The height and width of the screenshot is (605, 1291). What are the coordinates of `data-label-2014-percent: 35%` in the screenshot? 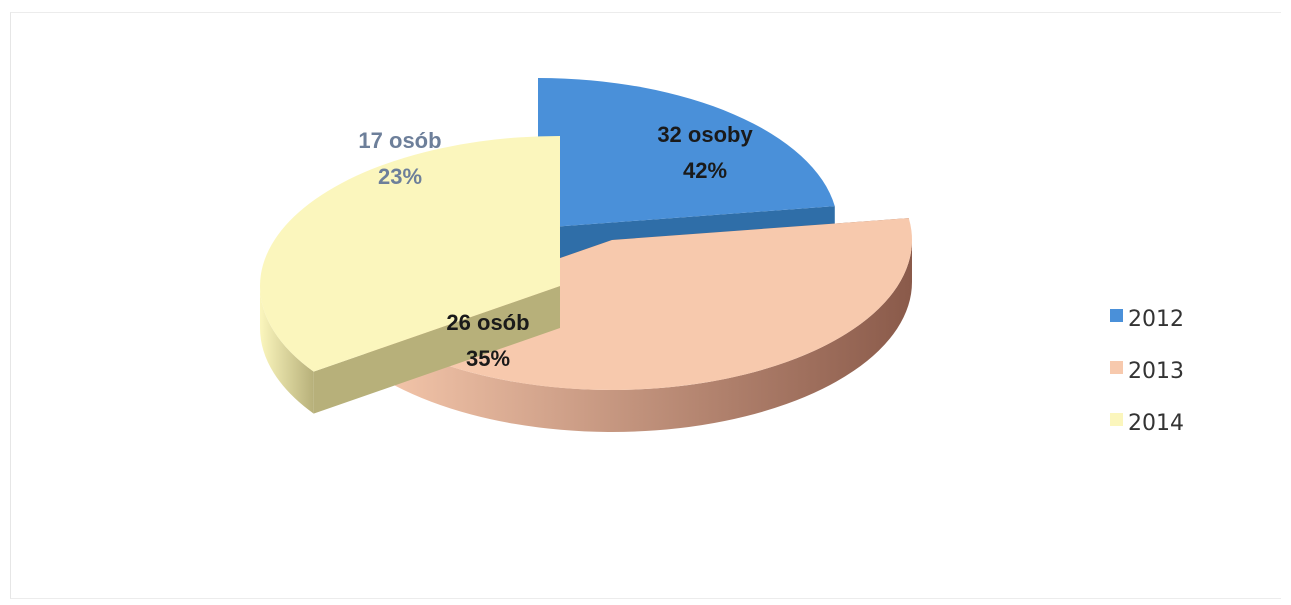 It's located at (488, 358).